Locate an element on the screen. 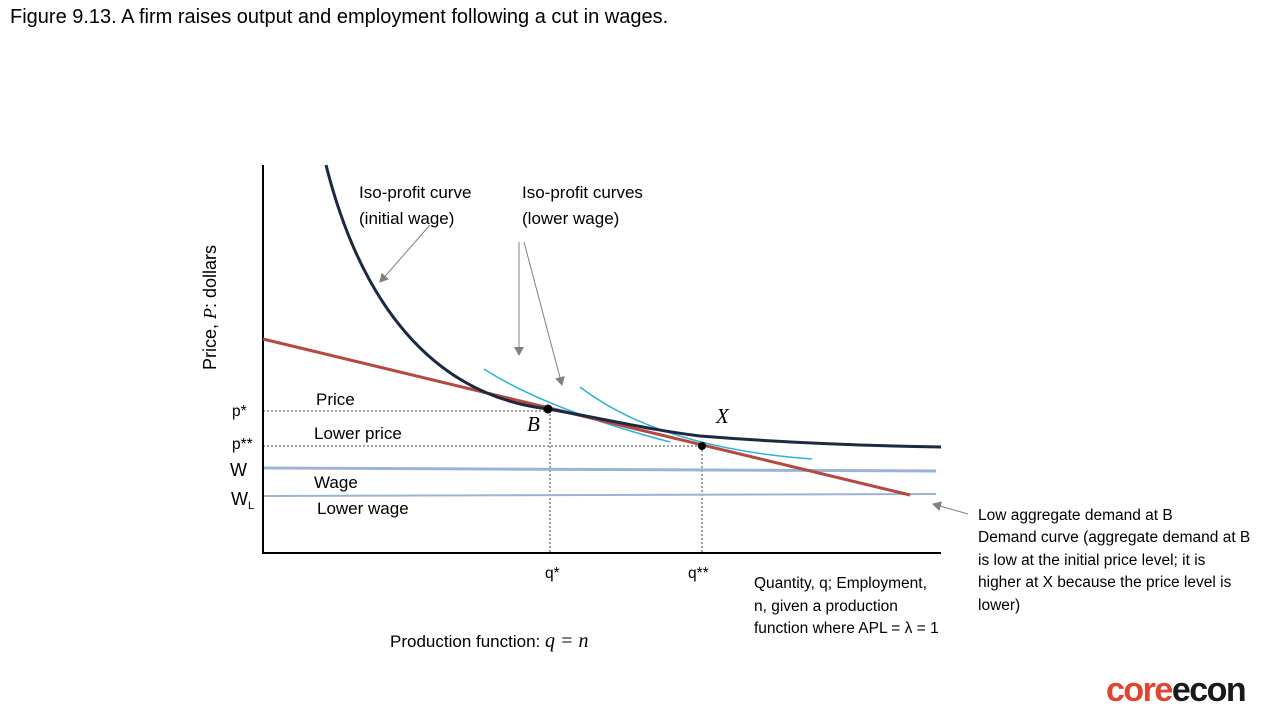 The height and width of the screenshot is (720, 1280). demand-note-line-1: Low aggregate demand at B is located at coordinates (1075, 515).